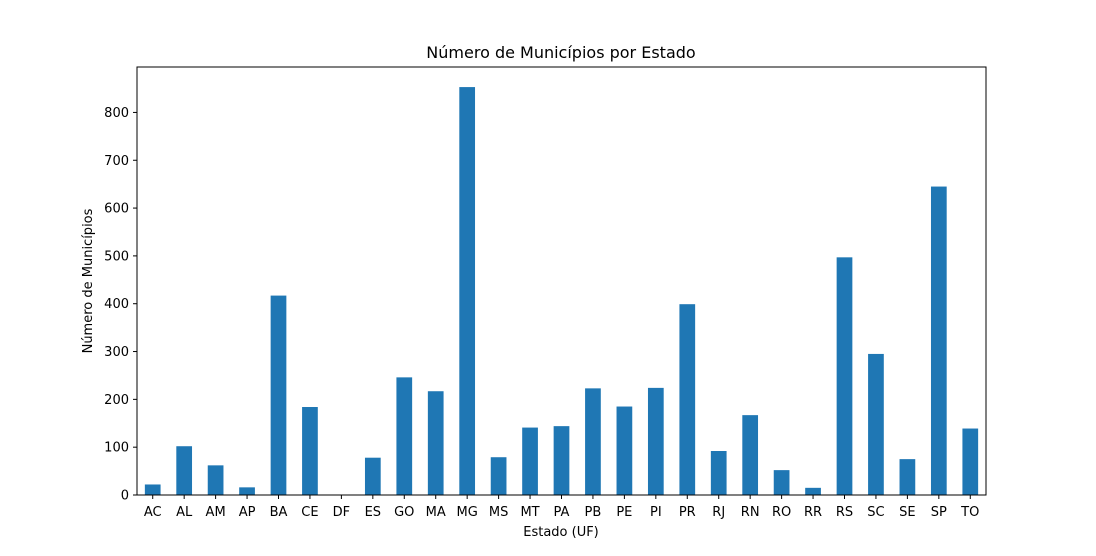 The height and width of the screenshot is (556, 1096). Describe the element at coordinates (372, 476) in the screenshot. I see `bar-es` at that location.